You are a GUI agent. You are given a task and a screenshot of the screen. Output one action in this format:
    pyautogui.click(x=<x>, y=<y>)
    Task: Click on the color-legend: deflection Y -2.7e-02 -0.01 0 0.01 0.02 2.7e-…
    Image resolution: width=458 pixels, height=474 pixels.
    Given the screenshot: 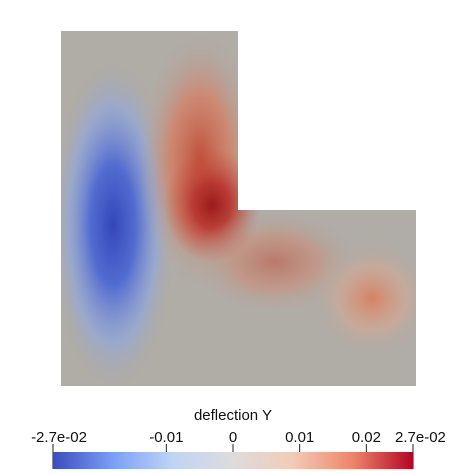 What is the action you would take?
    pyautogui.click(x=238, y=438)
    